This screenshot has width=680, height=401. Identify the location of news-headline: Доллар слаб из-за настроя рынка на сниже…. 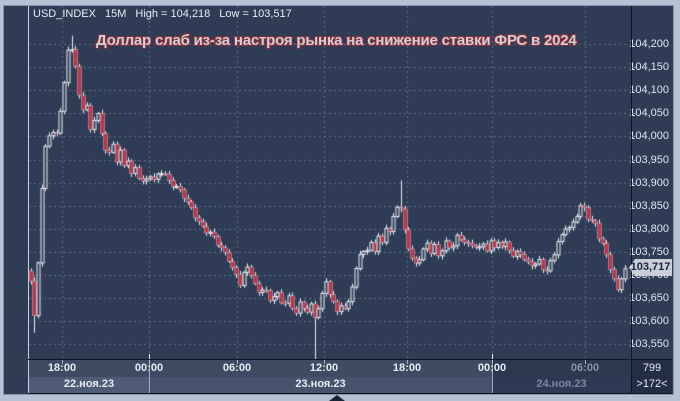
(336, 40).